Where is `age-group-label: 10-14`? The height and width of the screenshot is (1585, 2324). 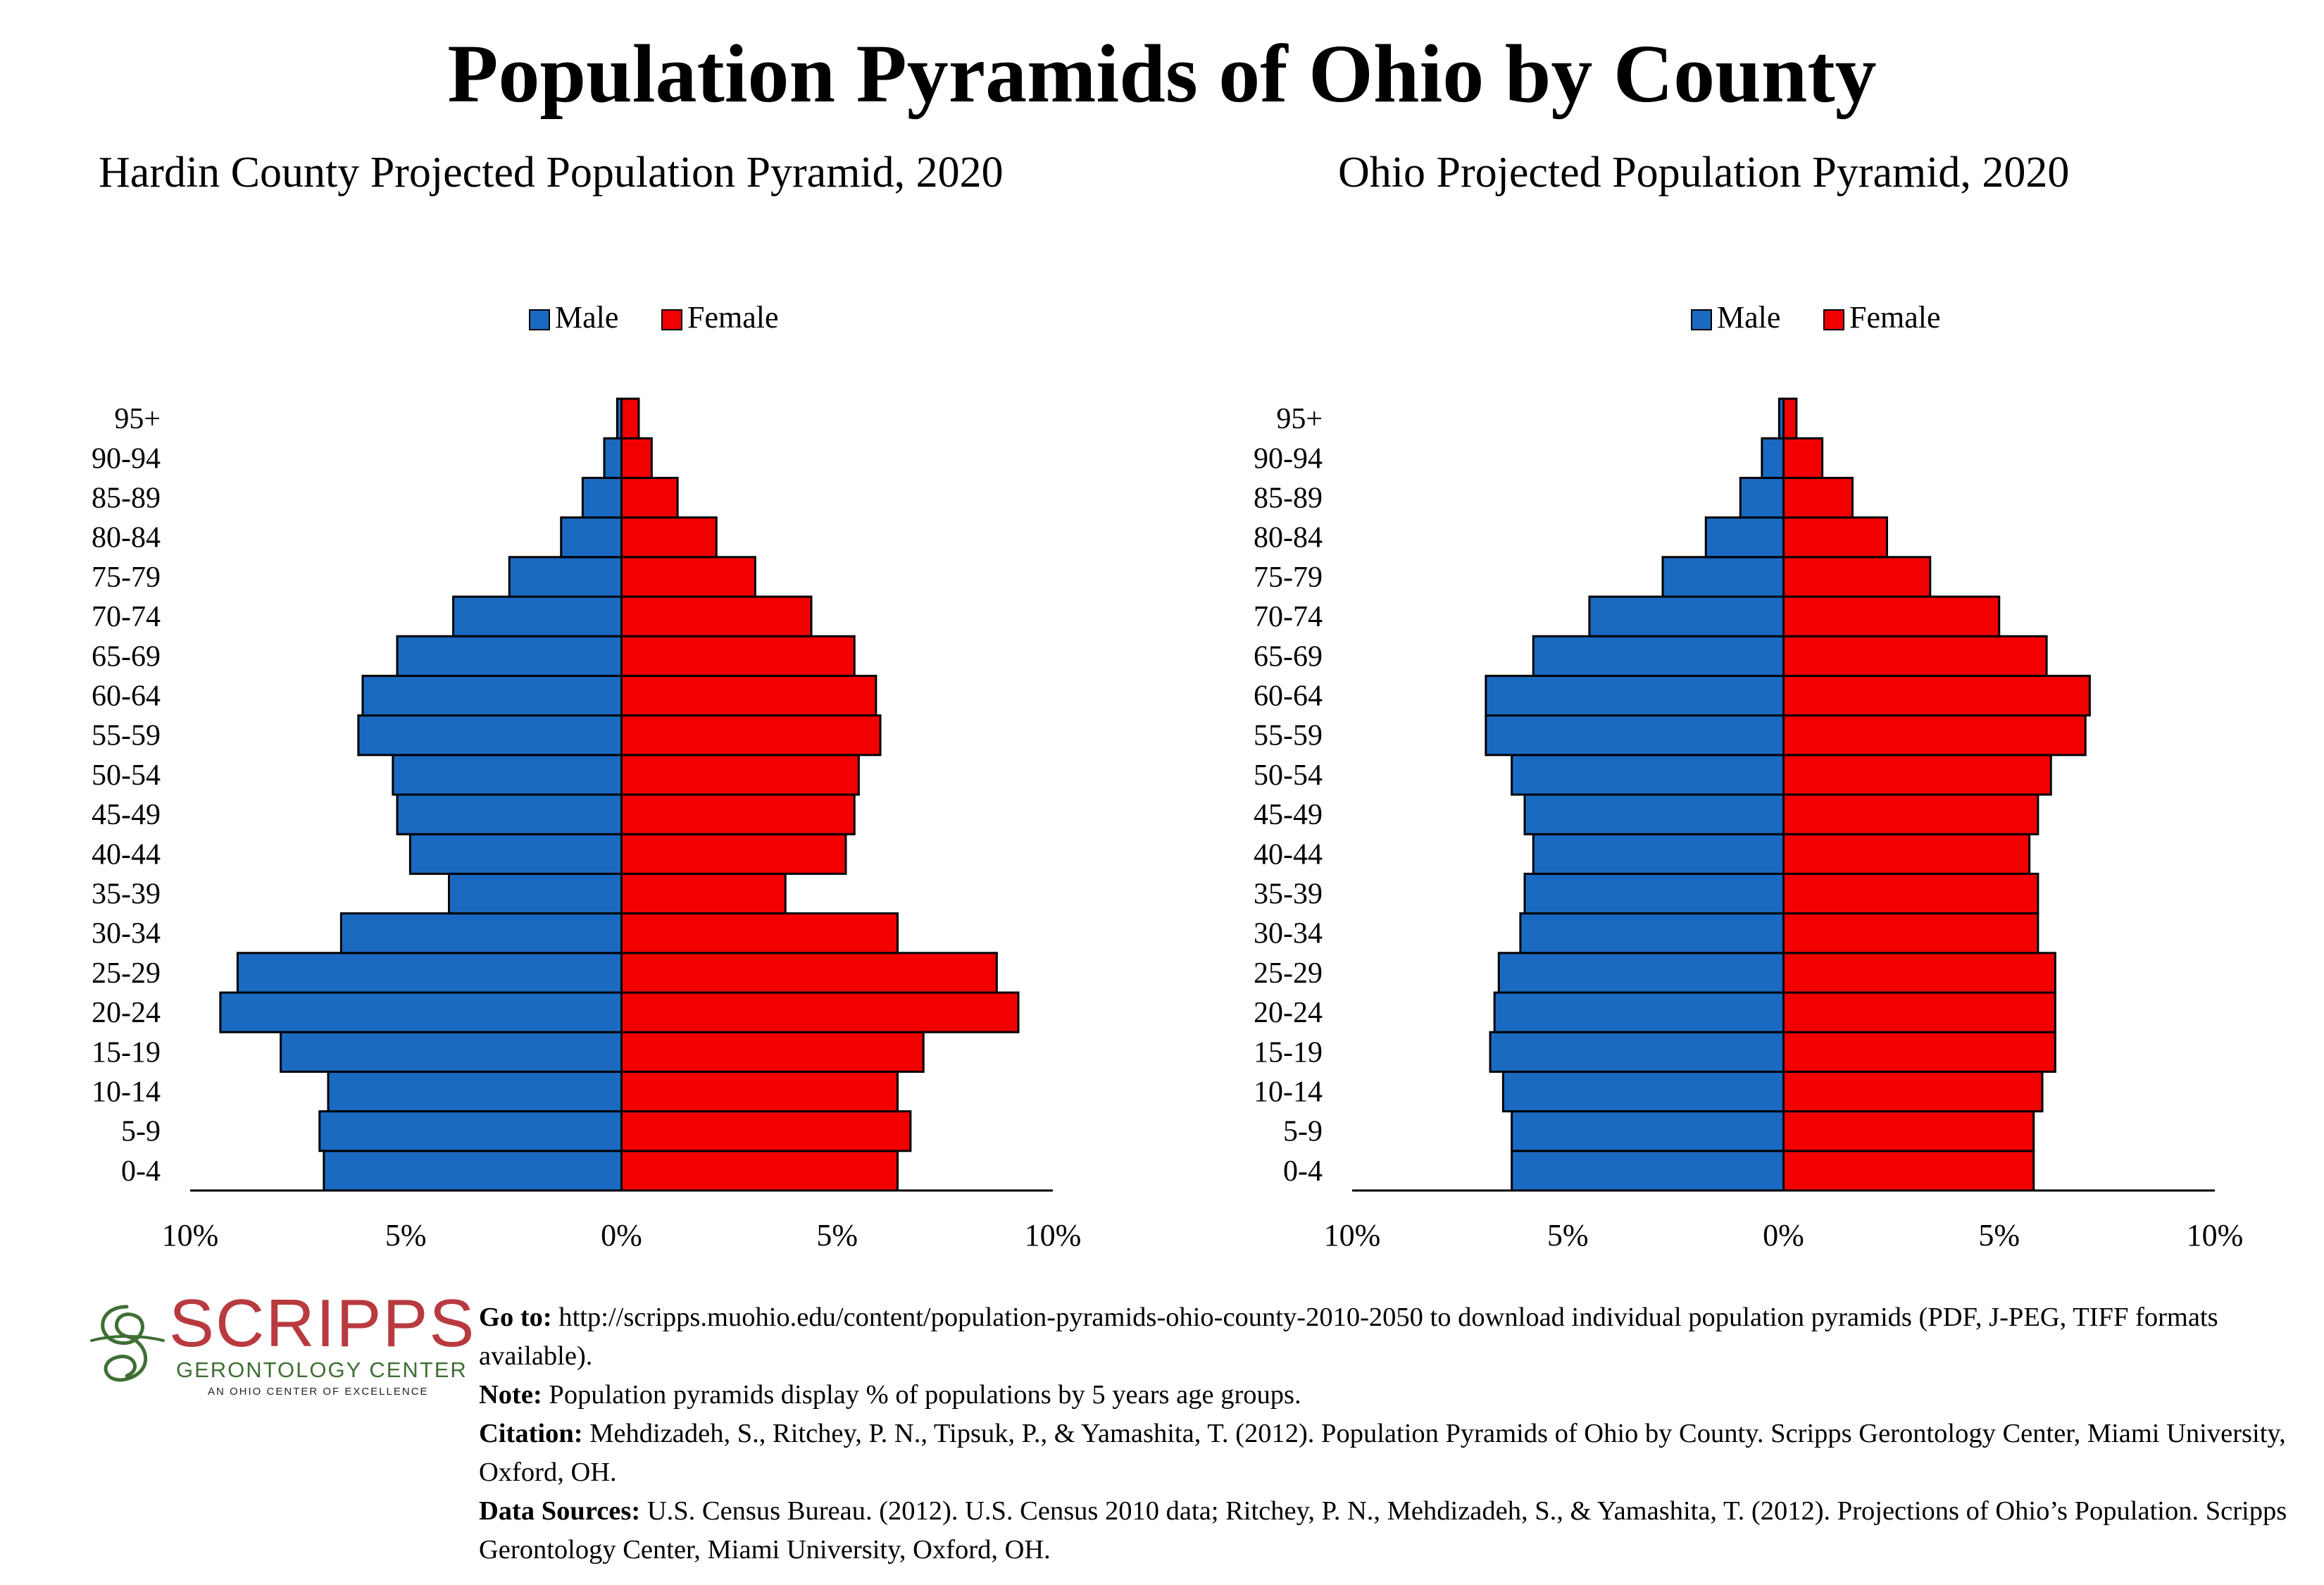
age-group-label: 10-14 is located at coordinates (1288, 1092).